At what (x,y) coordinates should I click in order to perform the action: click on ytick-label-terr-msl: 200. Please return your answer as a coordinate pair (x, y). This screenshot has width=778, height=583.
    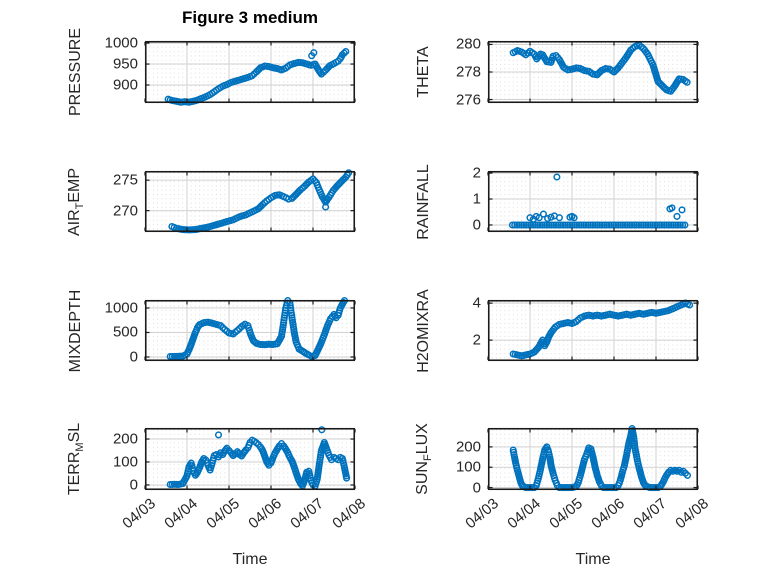
    Looking at the image, I should click on (125, 439).